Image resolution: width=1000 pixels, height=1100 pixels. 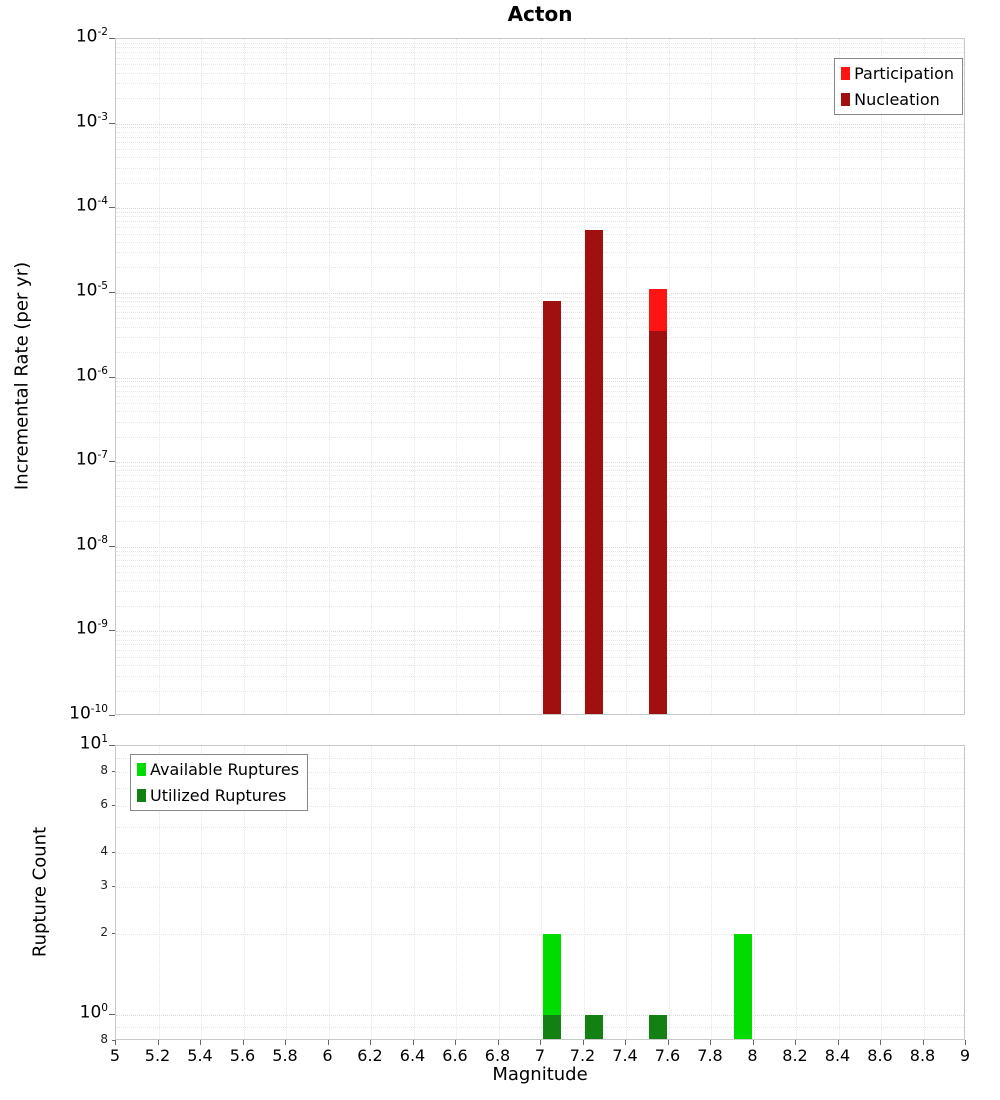 I want to click on y-tick-label: 4, so click(x=104, y=851).